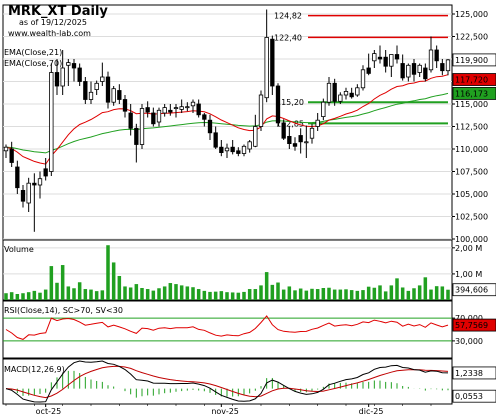 This screenshot has width=496, height=420. I want to click on volume-tick-label: 2,00 M, so click(468, 248).